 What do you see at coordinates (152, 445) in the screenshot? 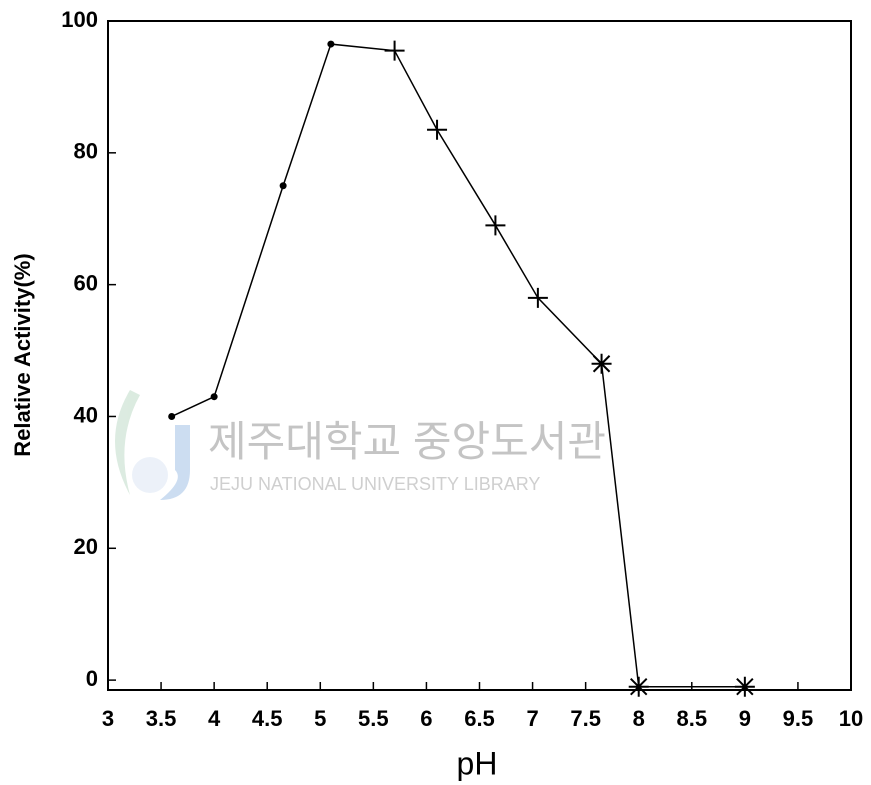
I see `watermark-logo` at bounding box center [152, 445].